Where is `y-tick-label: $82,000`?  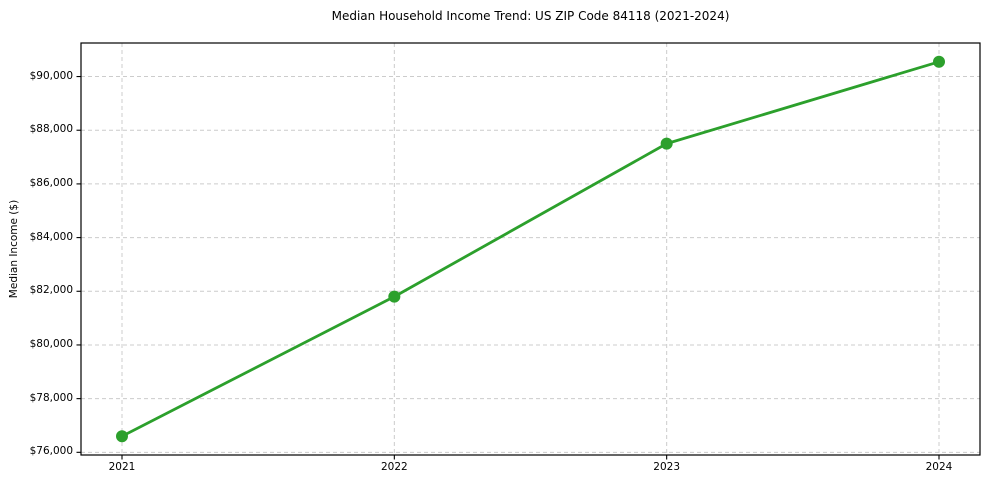
y-tick-label: $82,000 is located at coordinates (51, 290).